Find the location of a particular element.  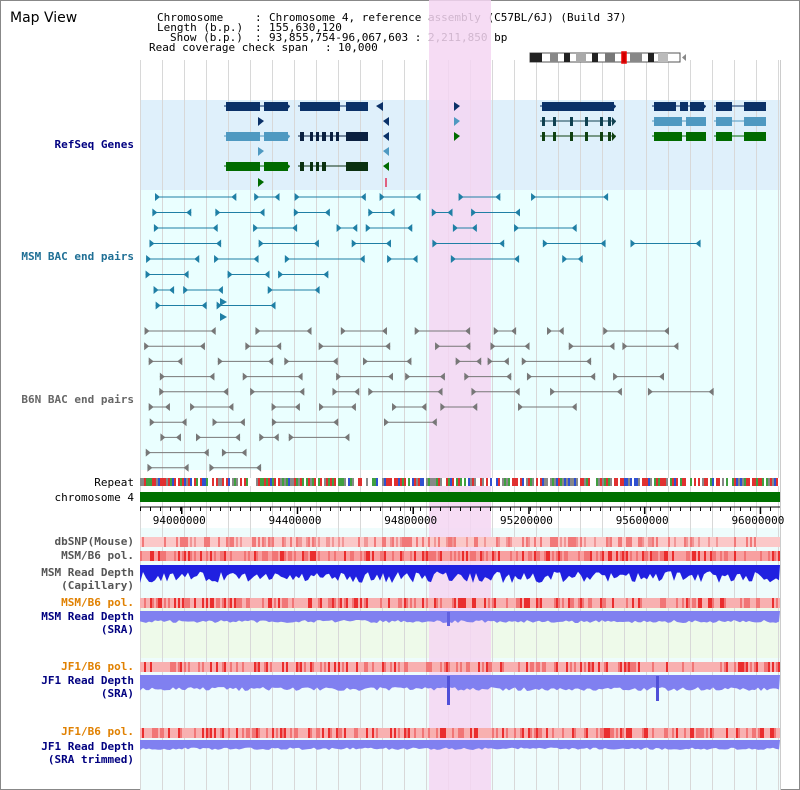

length-key: Length (b.p.) is located at coordinates (200, 27).